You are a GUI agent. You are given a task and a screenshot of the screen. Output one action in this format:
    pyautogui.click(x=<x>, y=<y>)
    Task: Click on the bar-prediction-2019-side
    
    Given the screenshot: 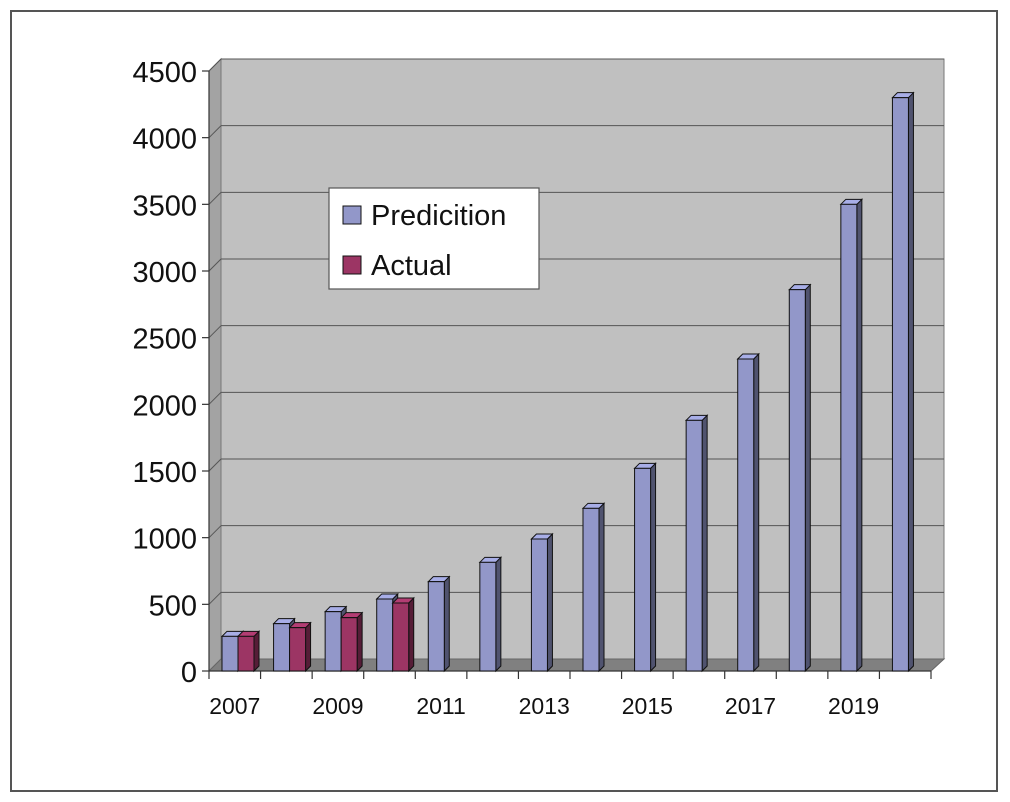 What is the action you would take?
    pyautogui.click(x=859, y=435)
    